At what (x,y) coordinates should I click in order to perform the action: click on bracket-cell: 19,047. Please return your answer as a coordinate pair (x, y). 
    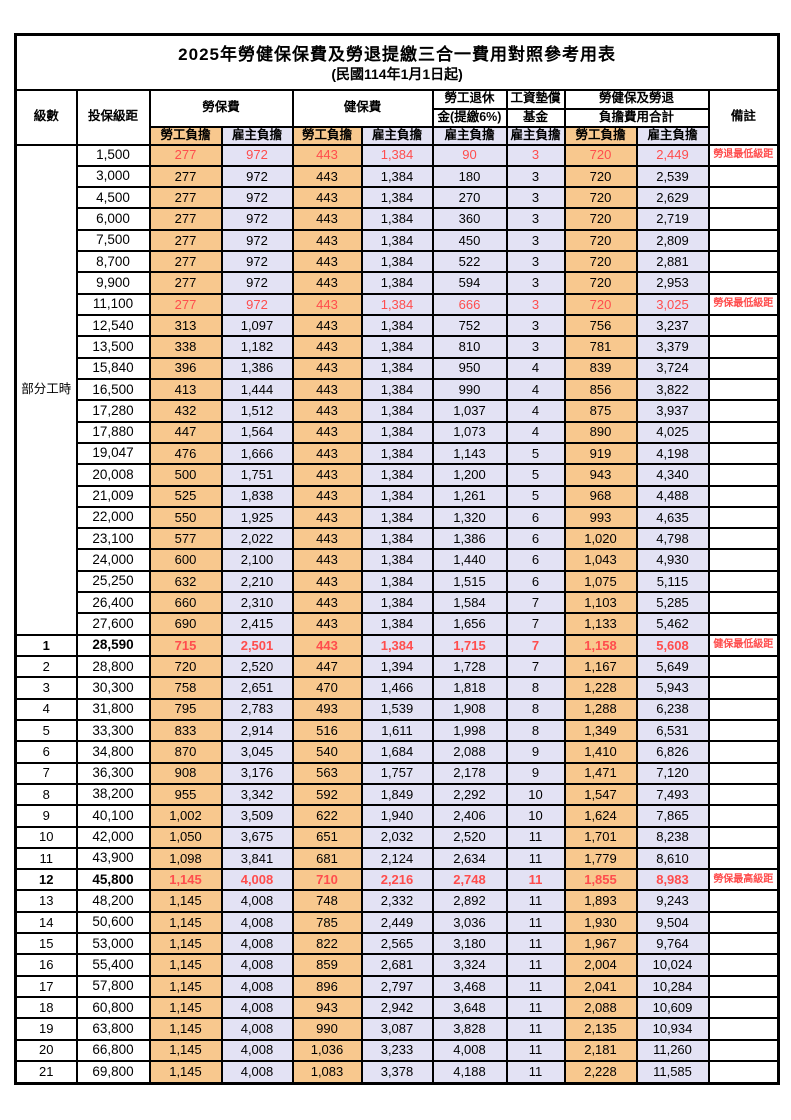
    Looking at the image, I should click on (113, 453).